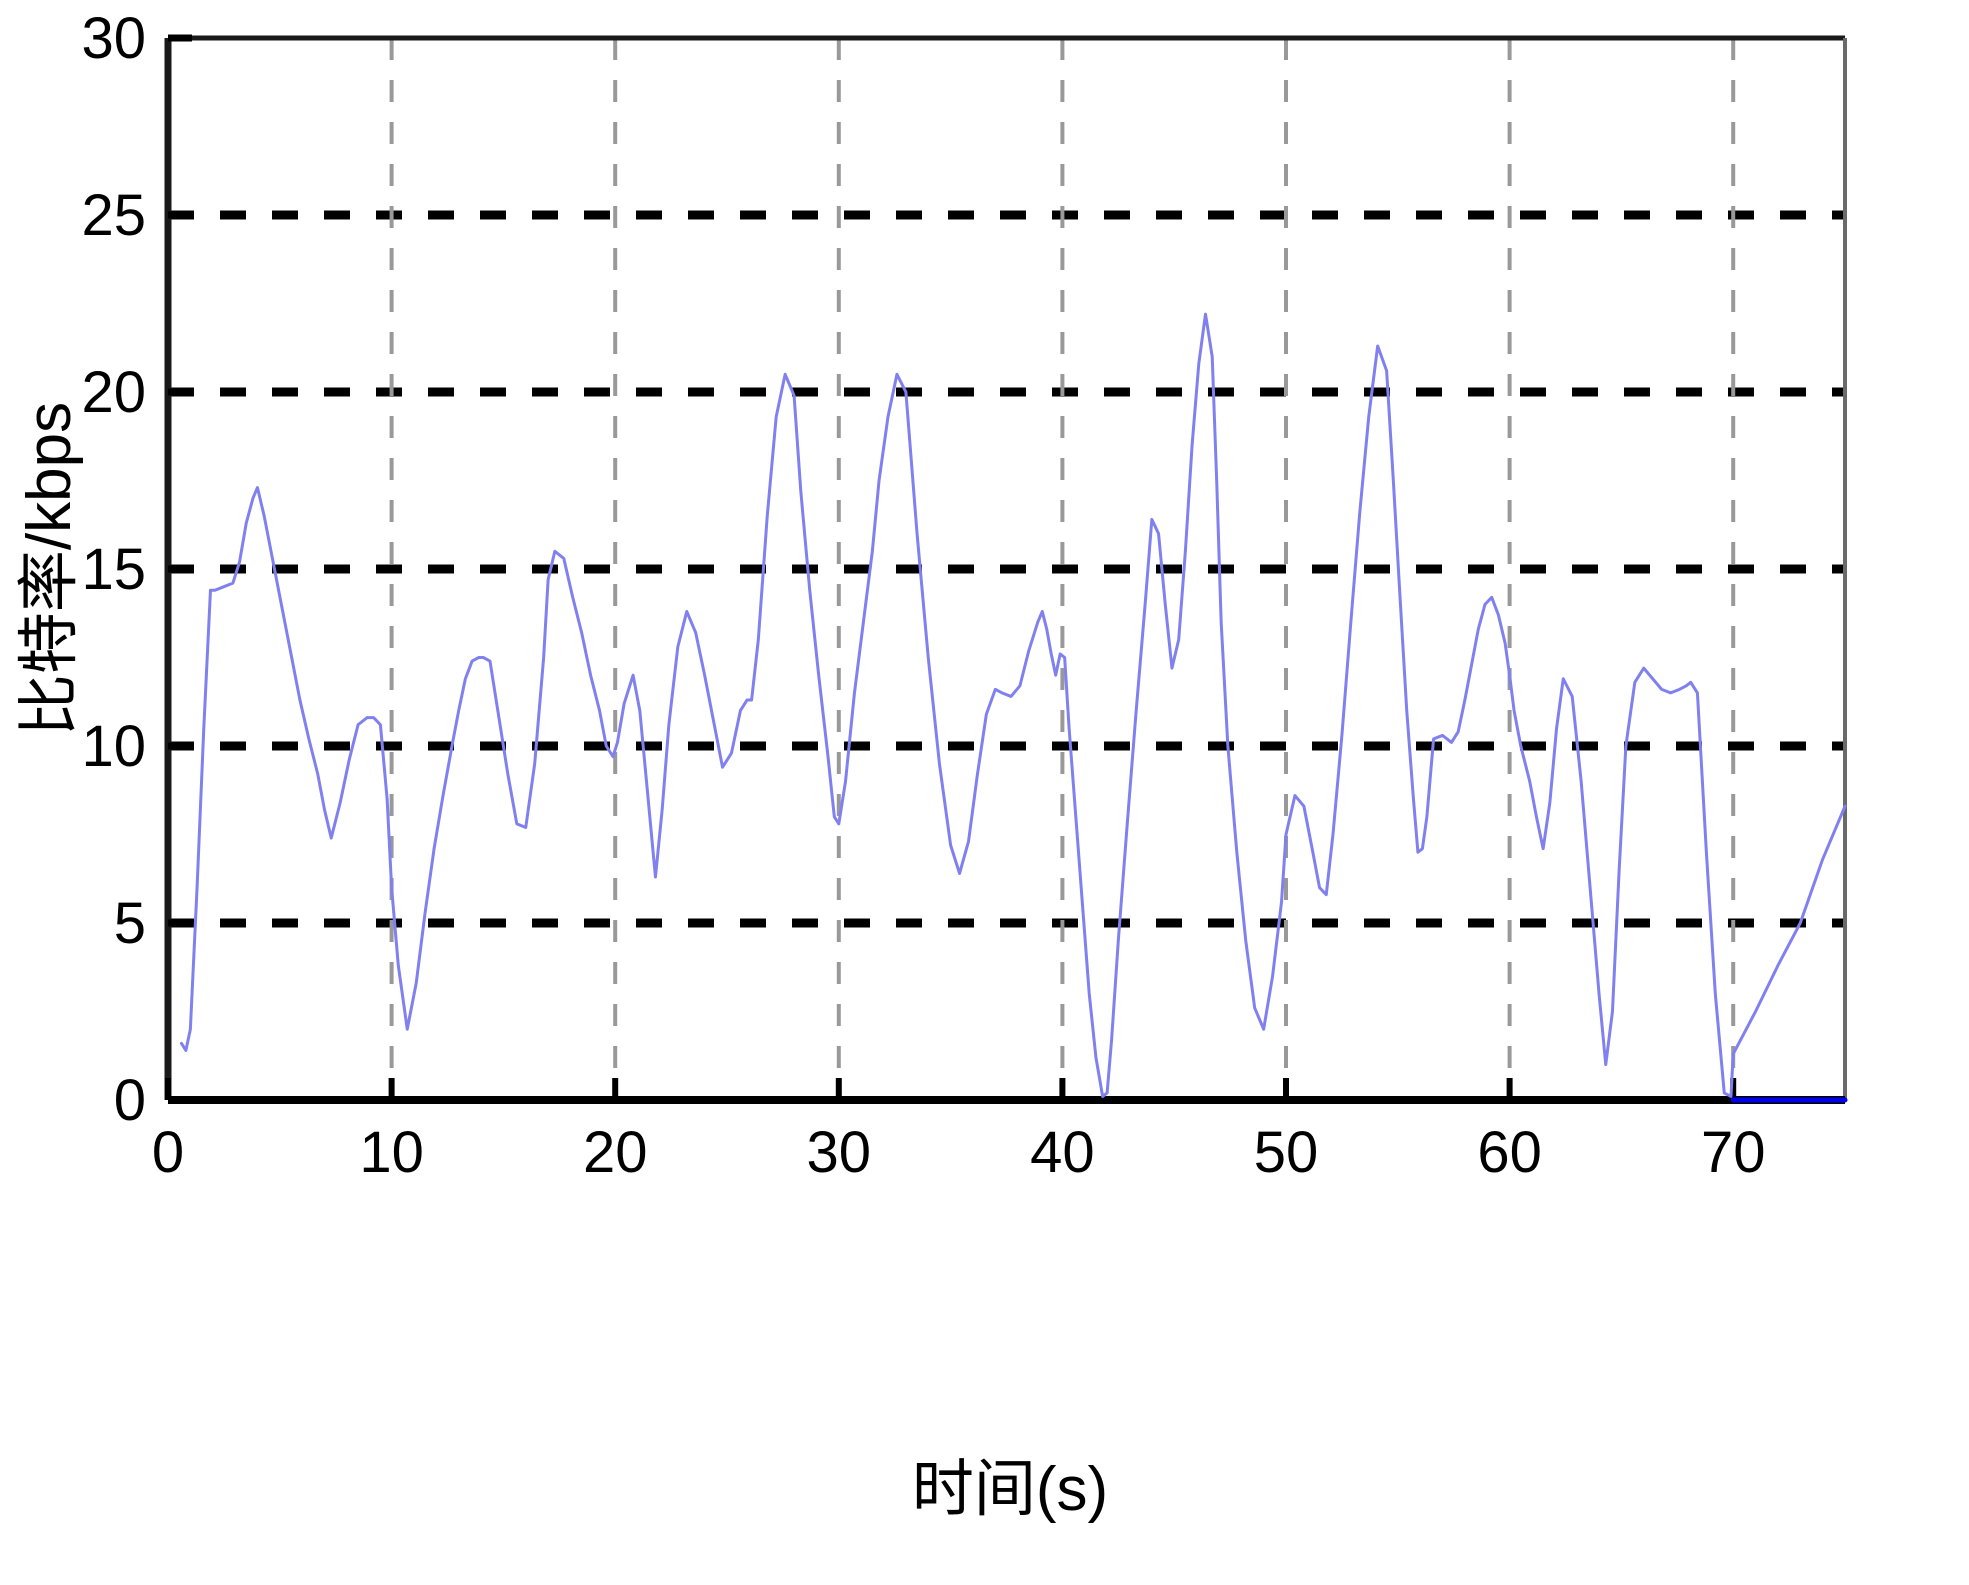 The width and height of the screenshot is (1969, 1585). I want to click on x-tick-label: 70, so click(1733, 1152).